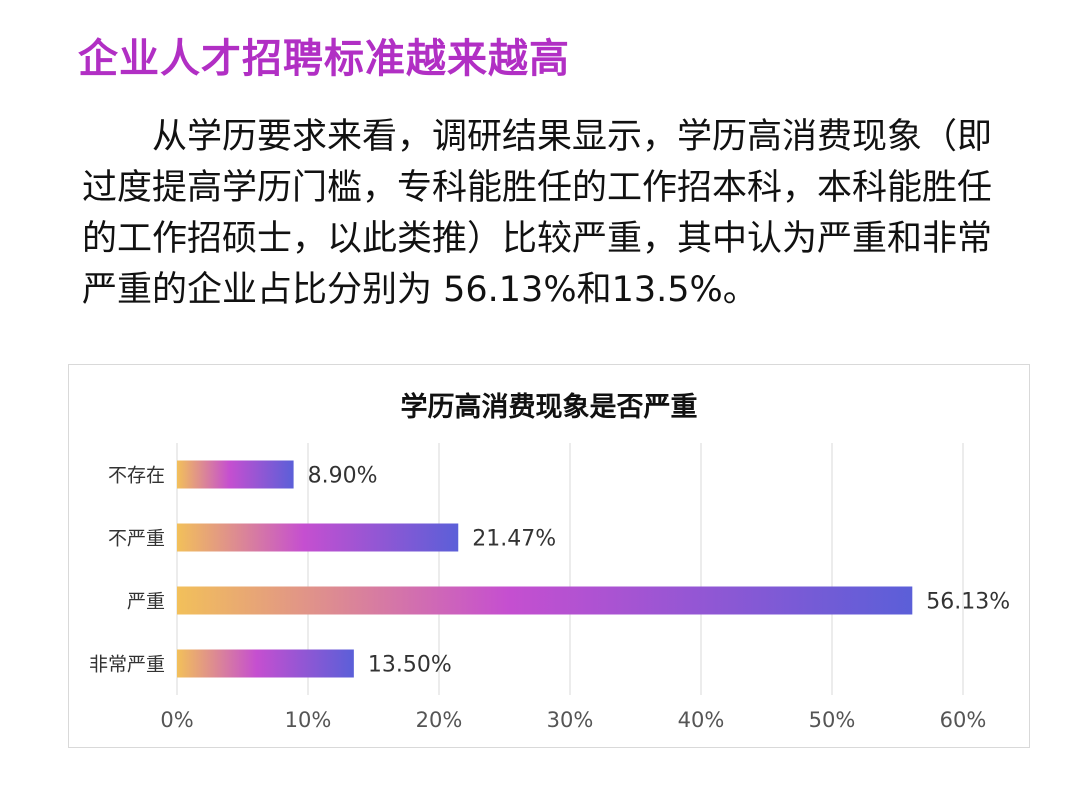 The width and height of the screenshot is (1080, 799). Describe the element at coordinates (832, 720) in the screenshot. I see `x-tick-label: 50%` at that location.